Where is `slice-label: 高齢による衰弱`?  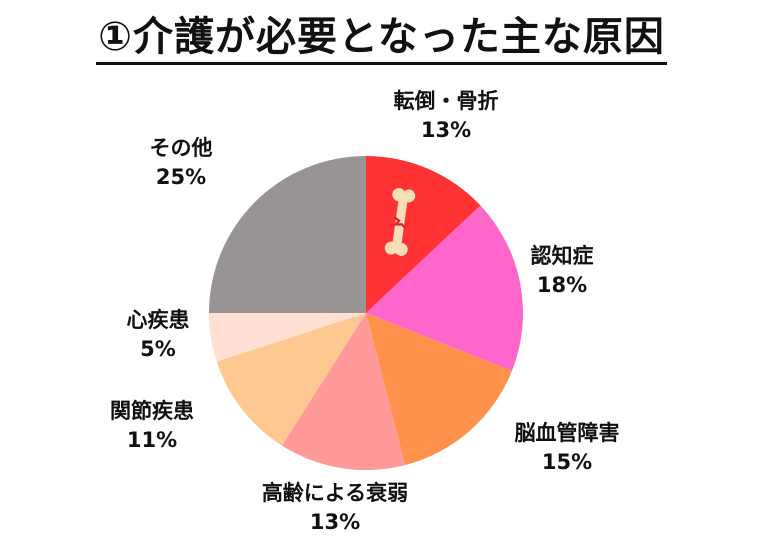 slice-label: 高齢による衰弱 is located at coordinates (335, 493).